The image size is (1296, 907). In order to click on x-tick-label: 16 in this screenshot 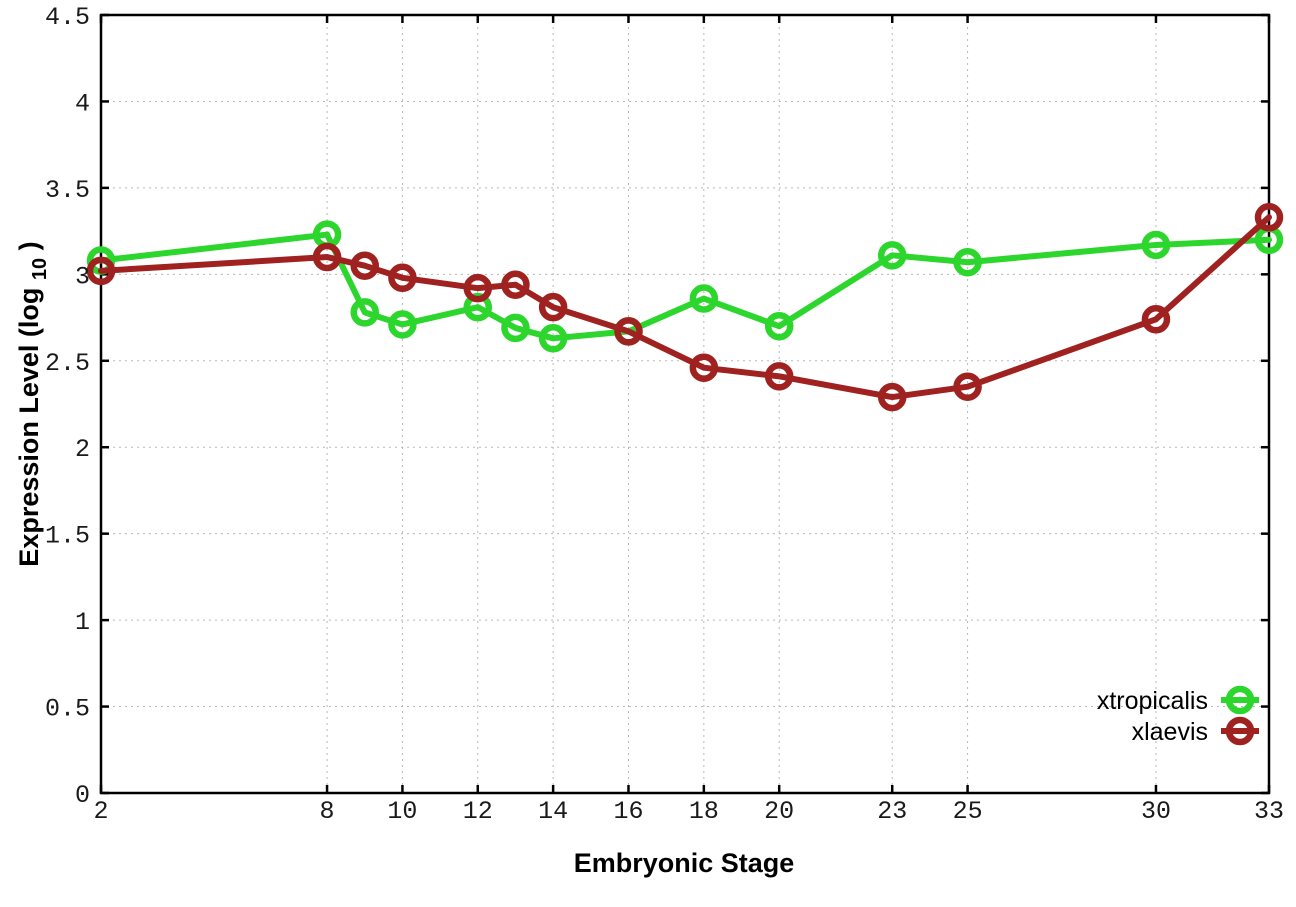, I will do `click(628, 811)`.